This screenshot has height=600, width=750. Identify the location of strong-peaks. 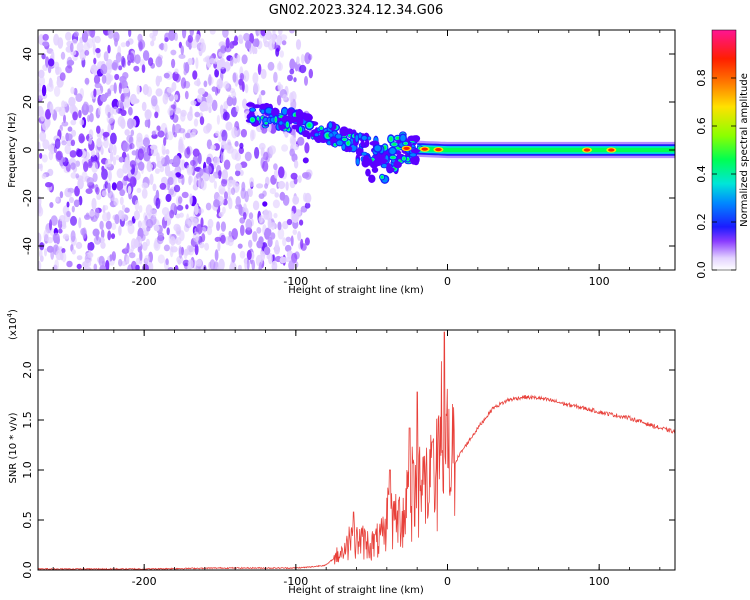
(509, 149).